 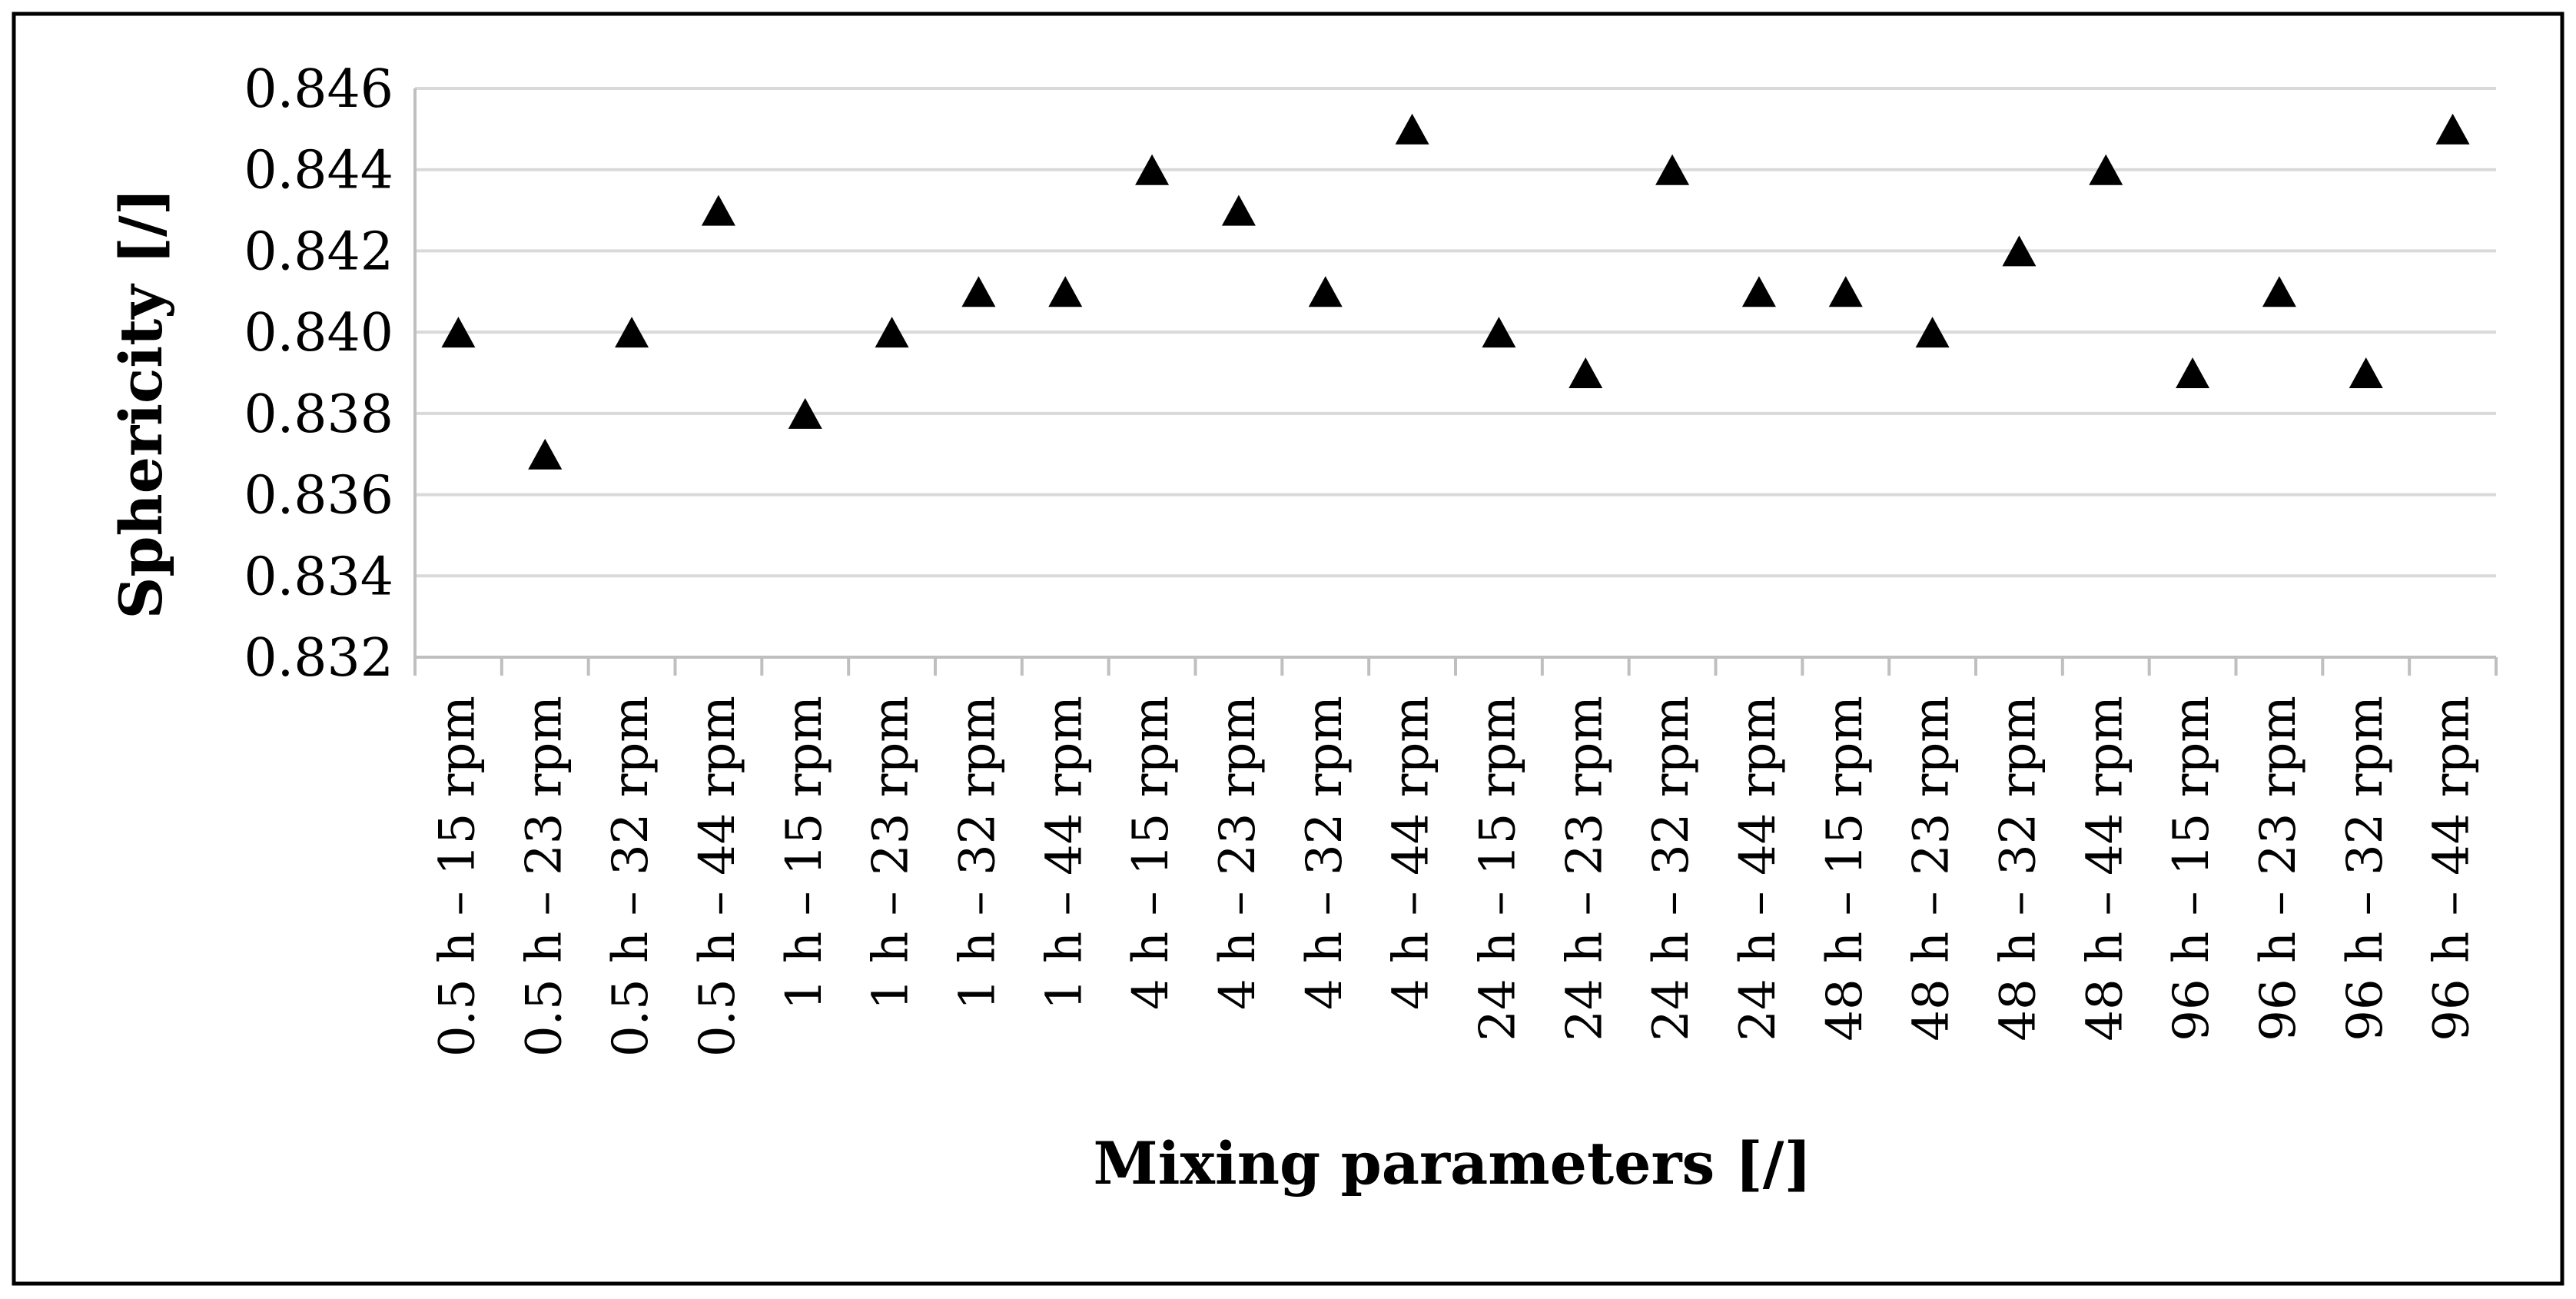 I want to click on x-tick-label: 24 h – 44 rpm, so click(x=1758, y=869).